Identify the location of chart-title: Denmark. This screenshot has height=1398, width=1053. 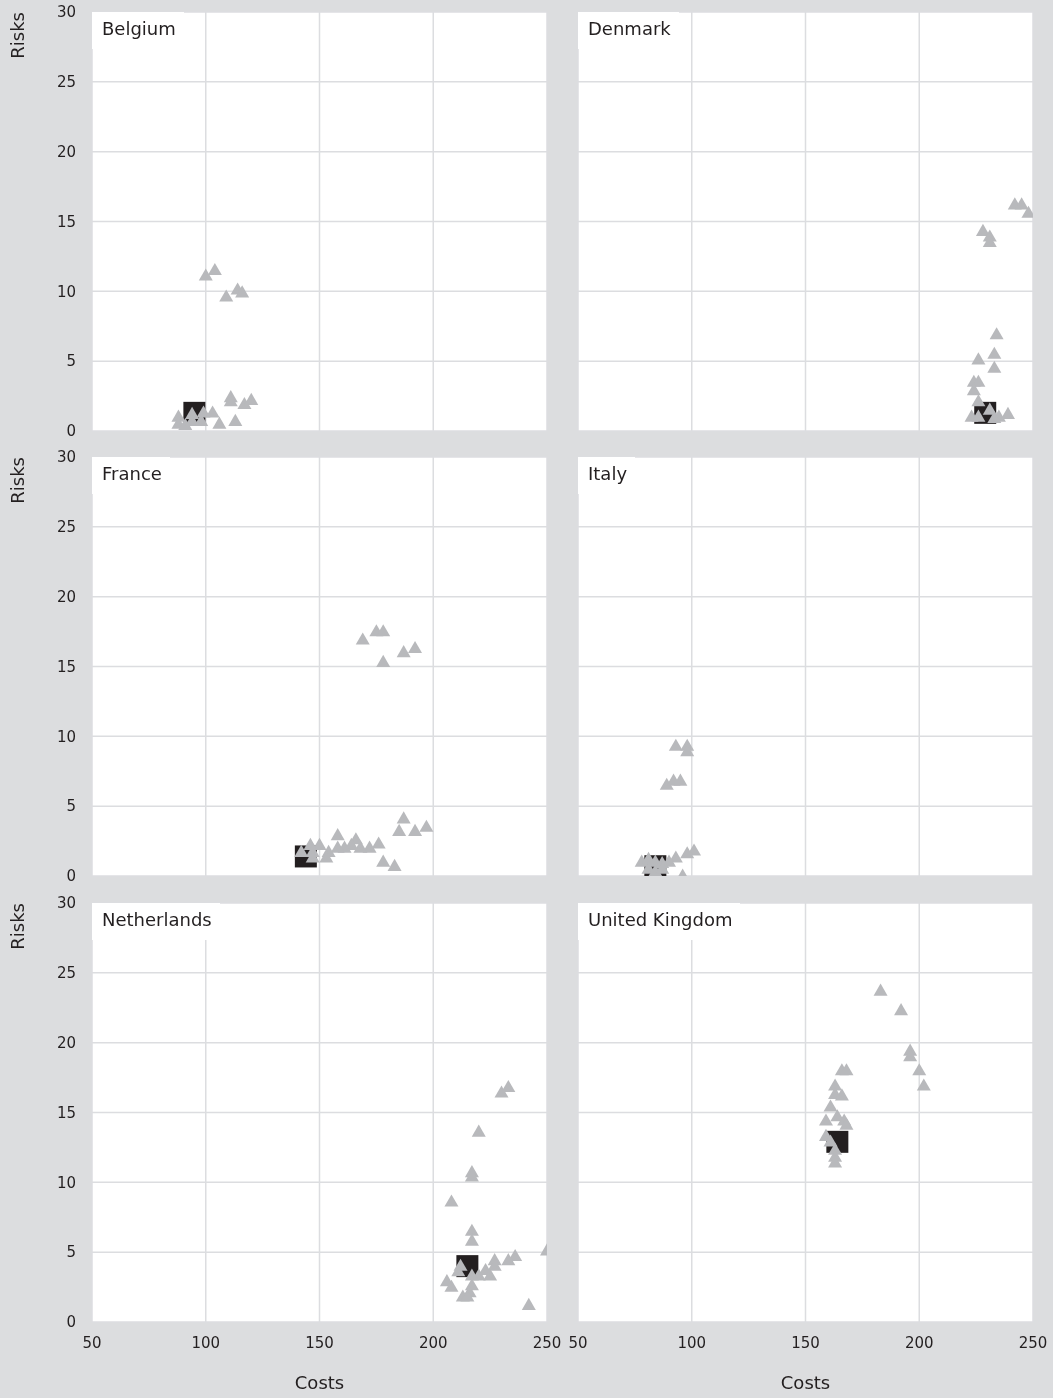
(628, 30).